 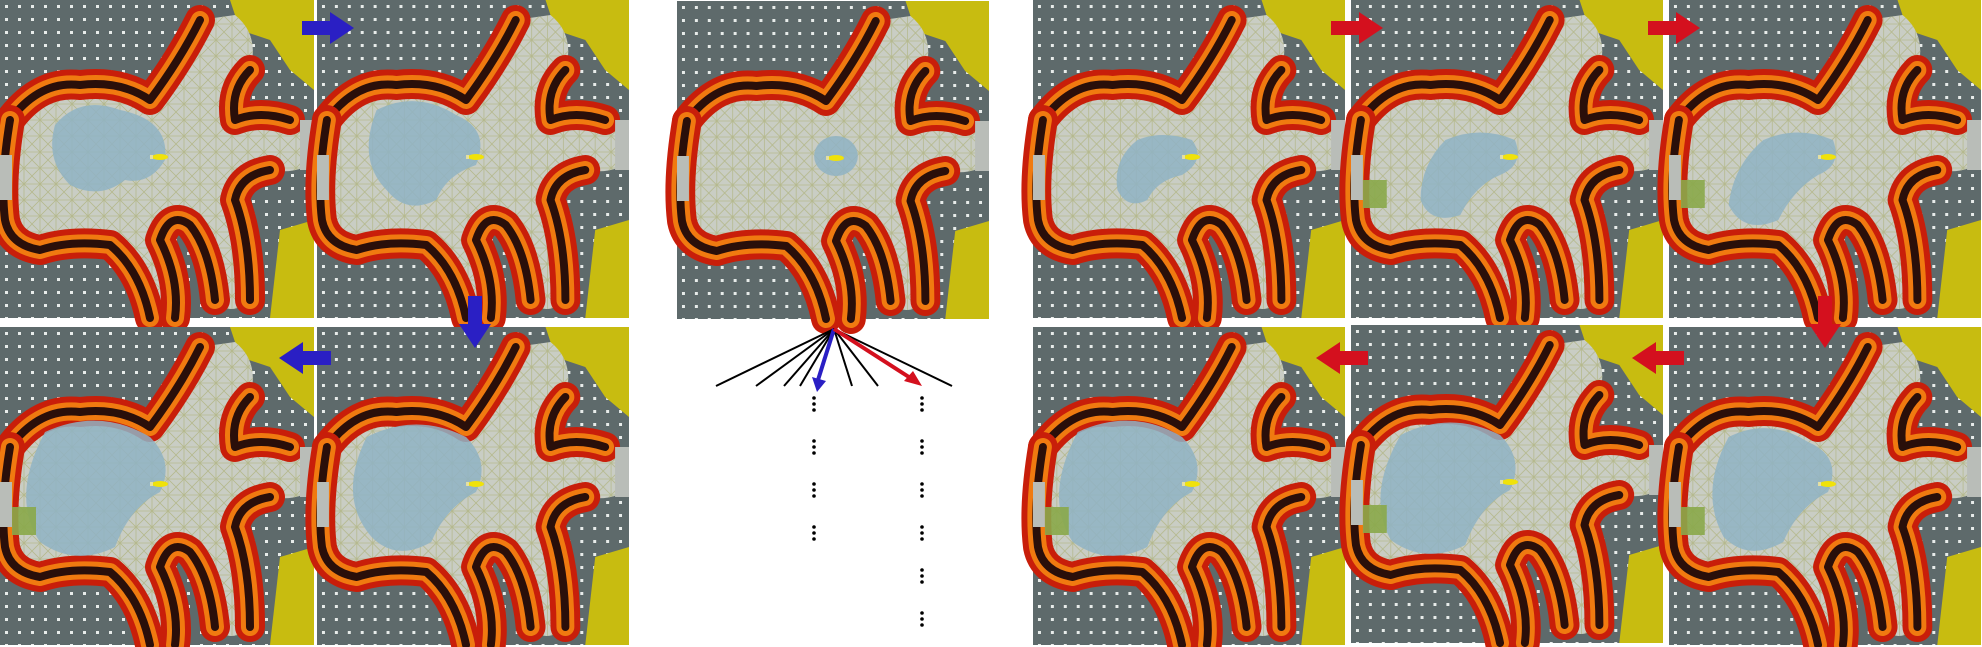 I want to click on blue-branch, so click(x=824, y=360).